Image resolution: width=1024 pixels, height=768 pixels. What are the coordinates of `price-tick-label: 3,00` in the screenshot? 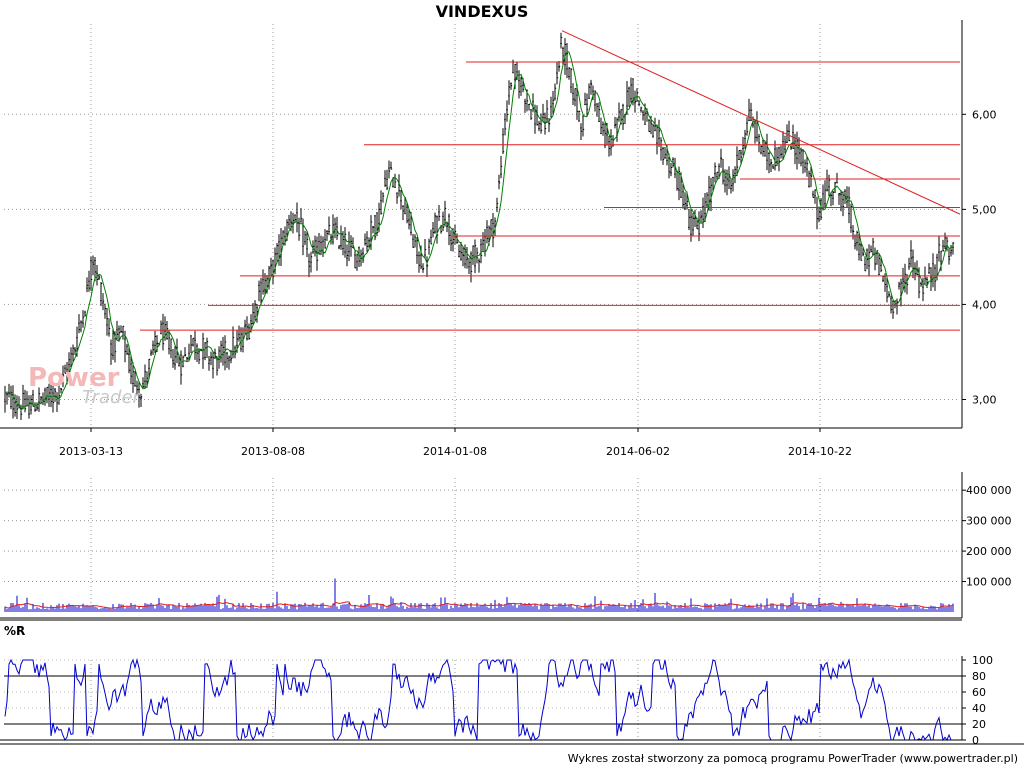 It's located at (984, 399).